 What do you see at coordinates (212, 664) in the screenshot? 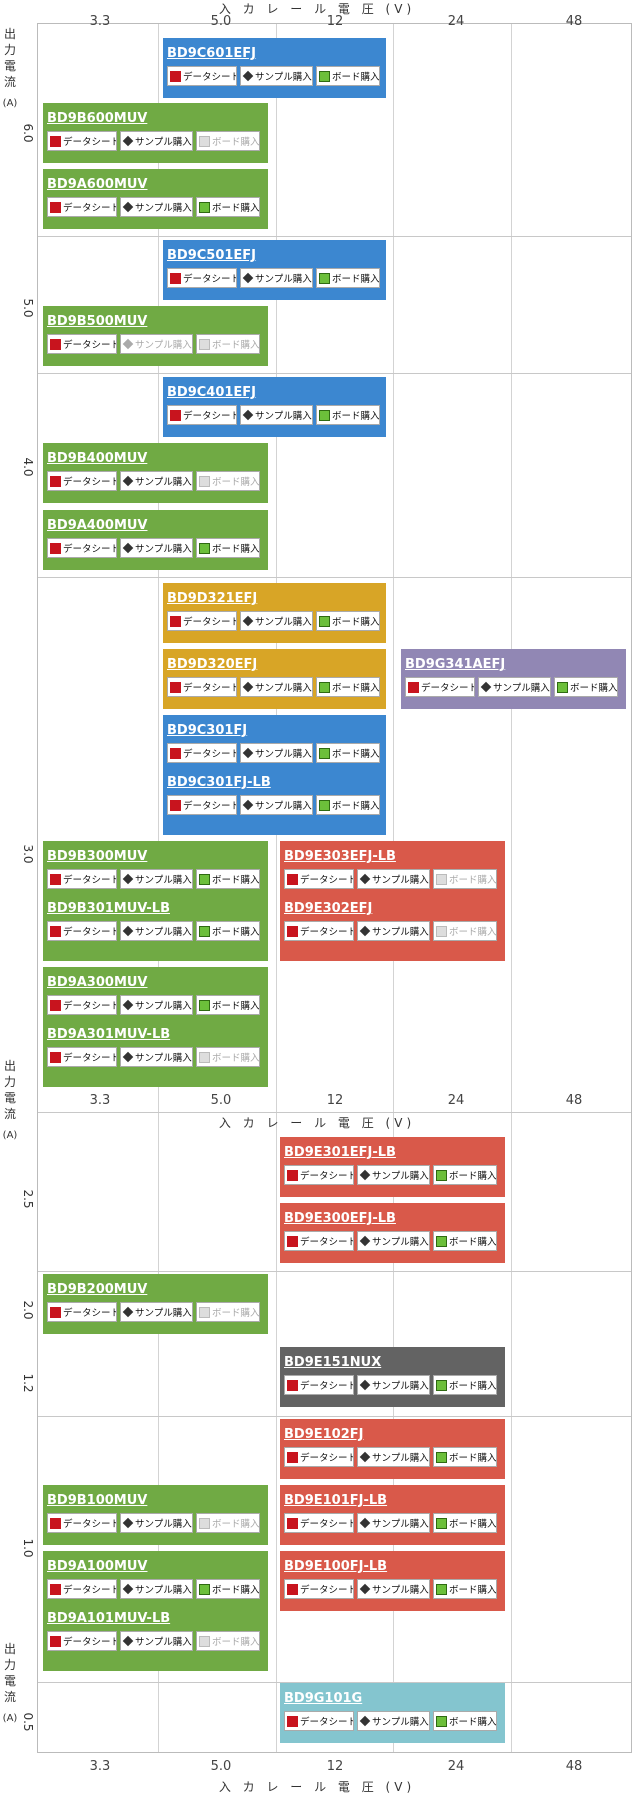
I see `product-link-bd9d320efj: BD9D320EFJ` at bounding box center [212, 664].